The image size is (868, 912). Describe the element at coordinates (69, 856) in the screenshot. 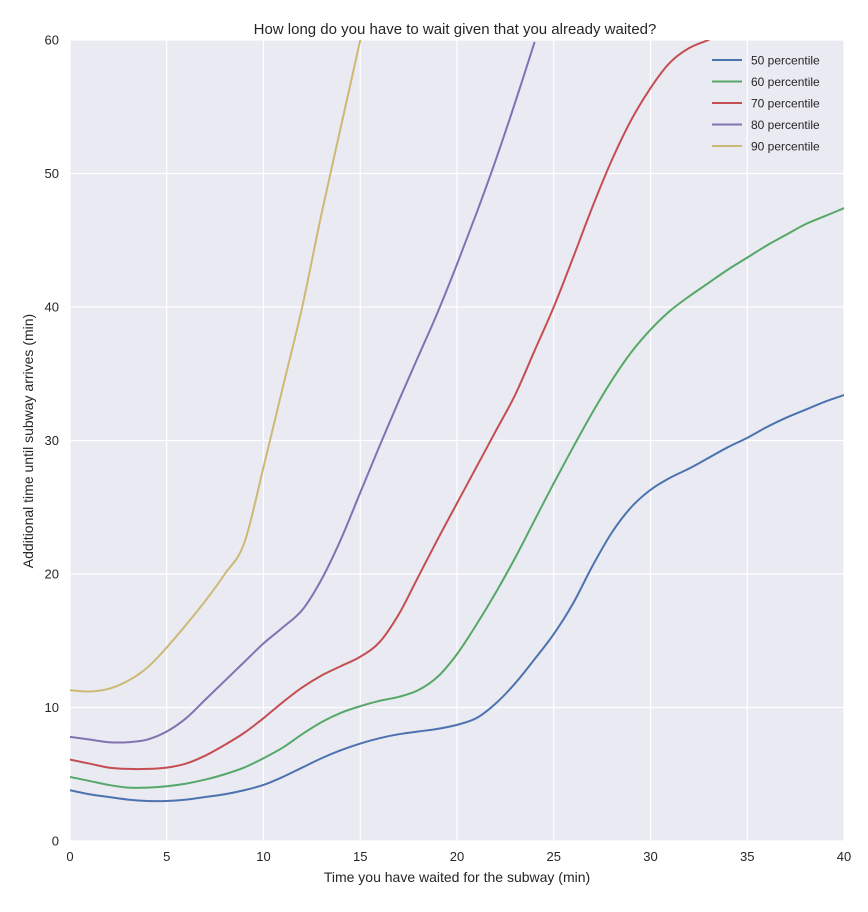

I see `x-tick-label: 0` at that location.